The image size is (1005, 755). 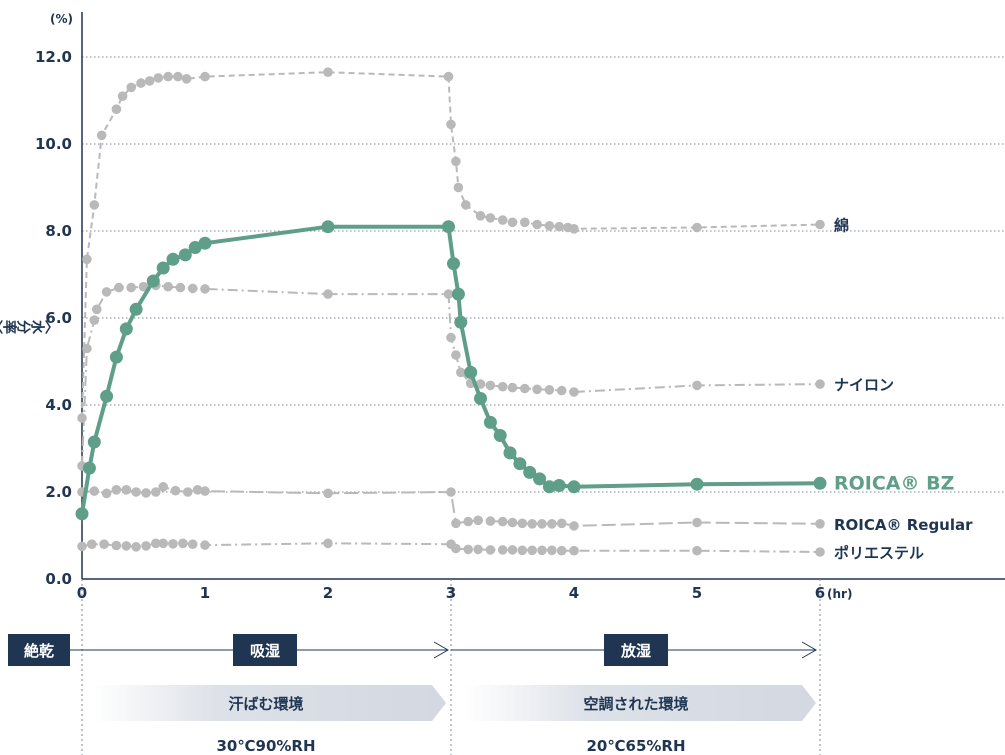 What do you see at coordinates (635, 651) in the screenshot?
I see `phase-release-label: 放湿` at bounding box center [635, 651].